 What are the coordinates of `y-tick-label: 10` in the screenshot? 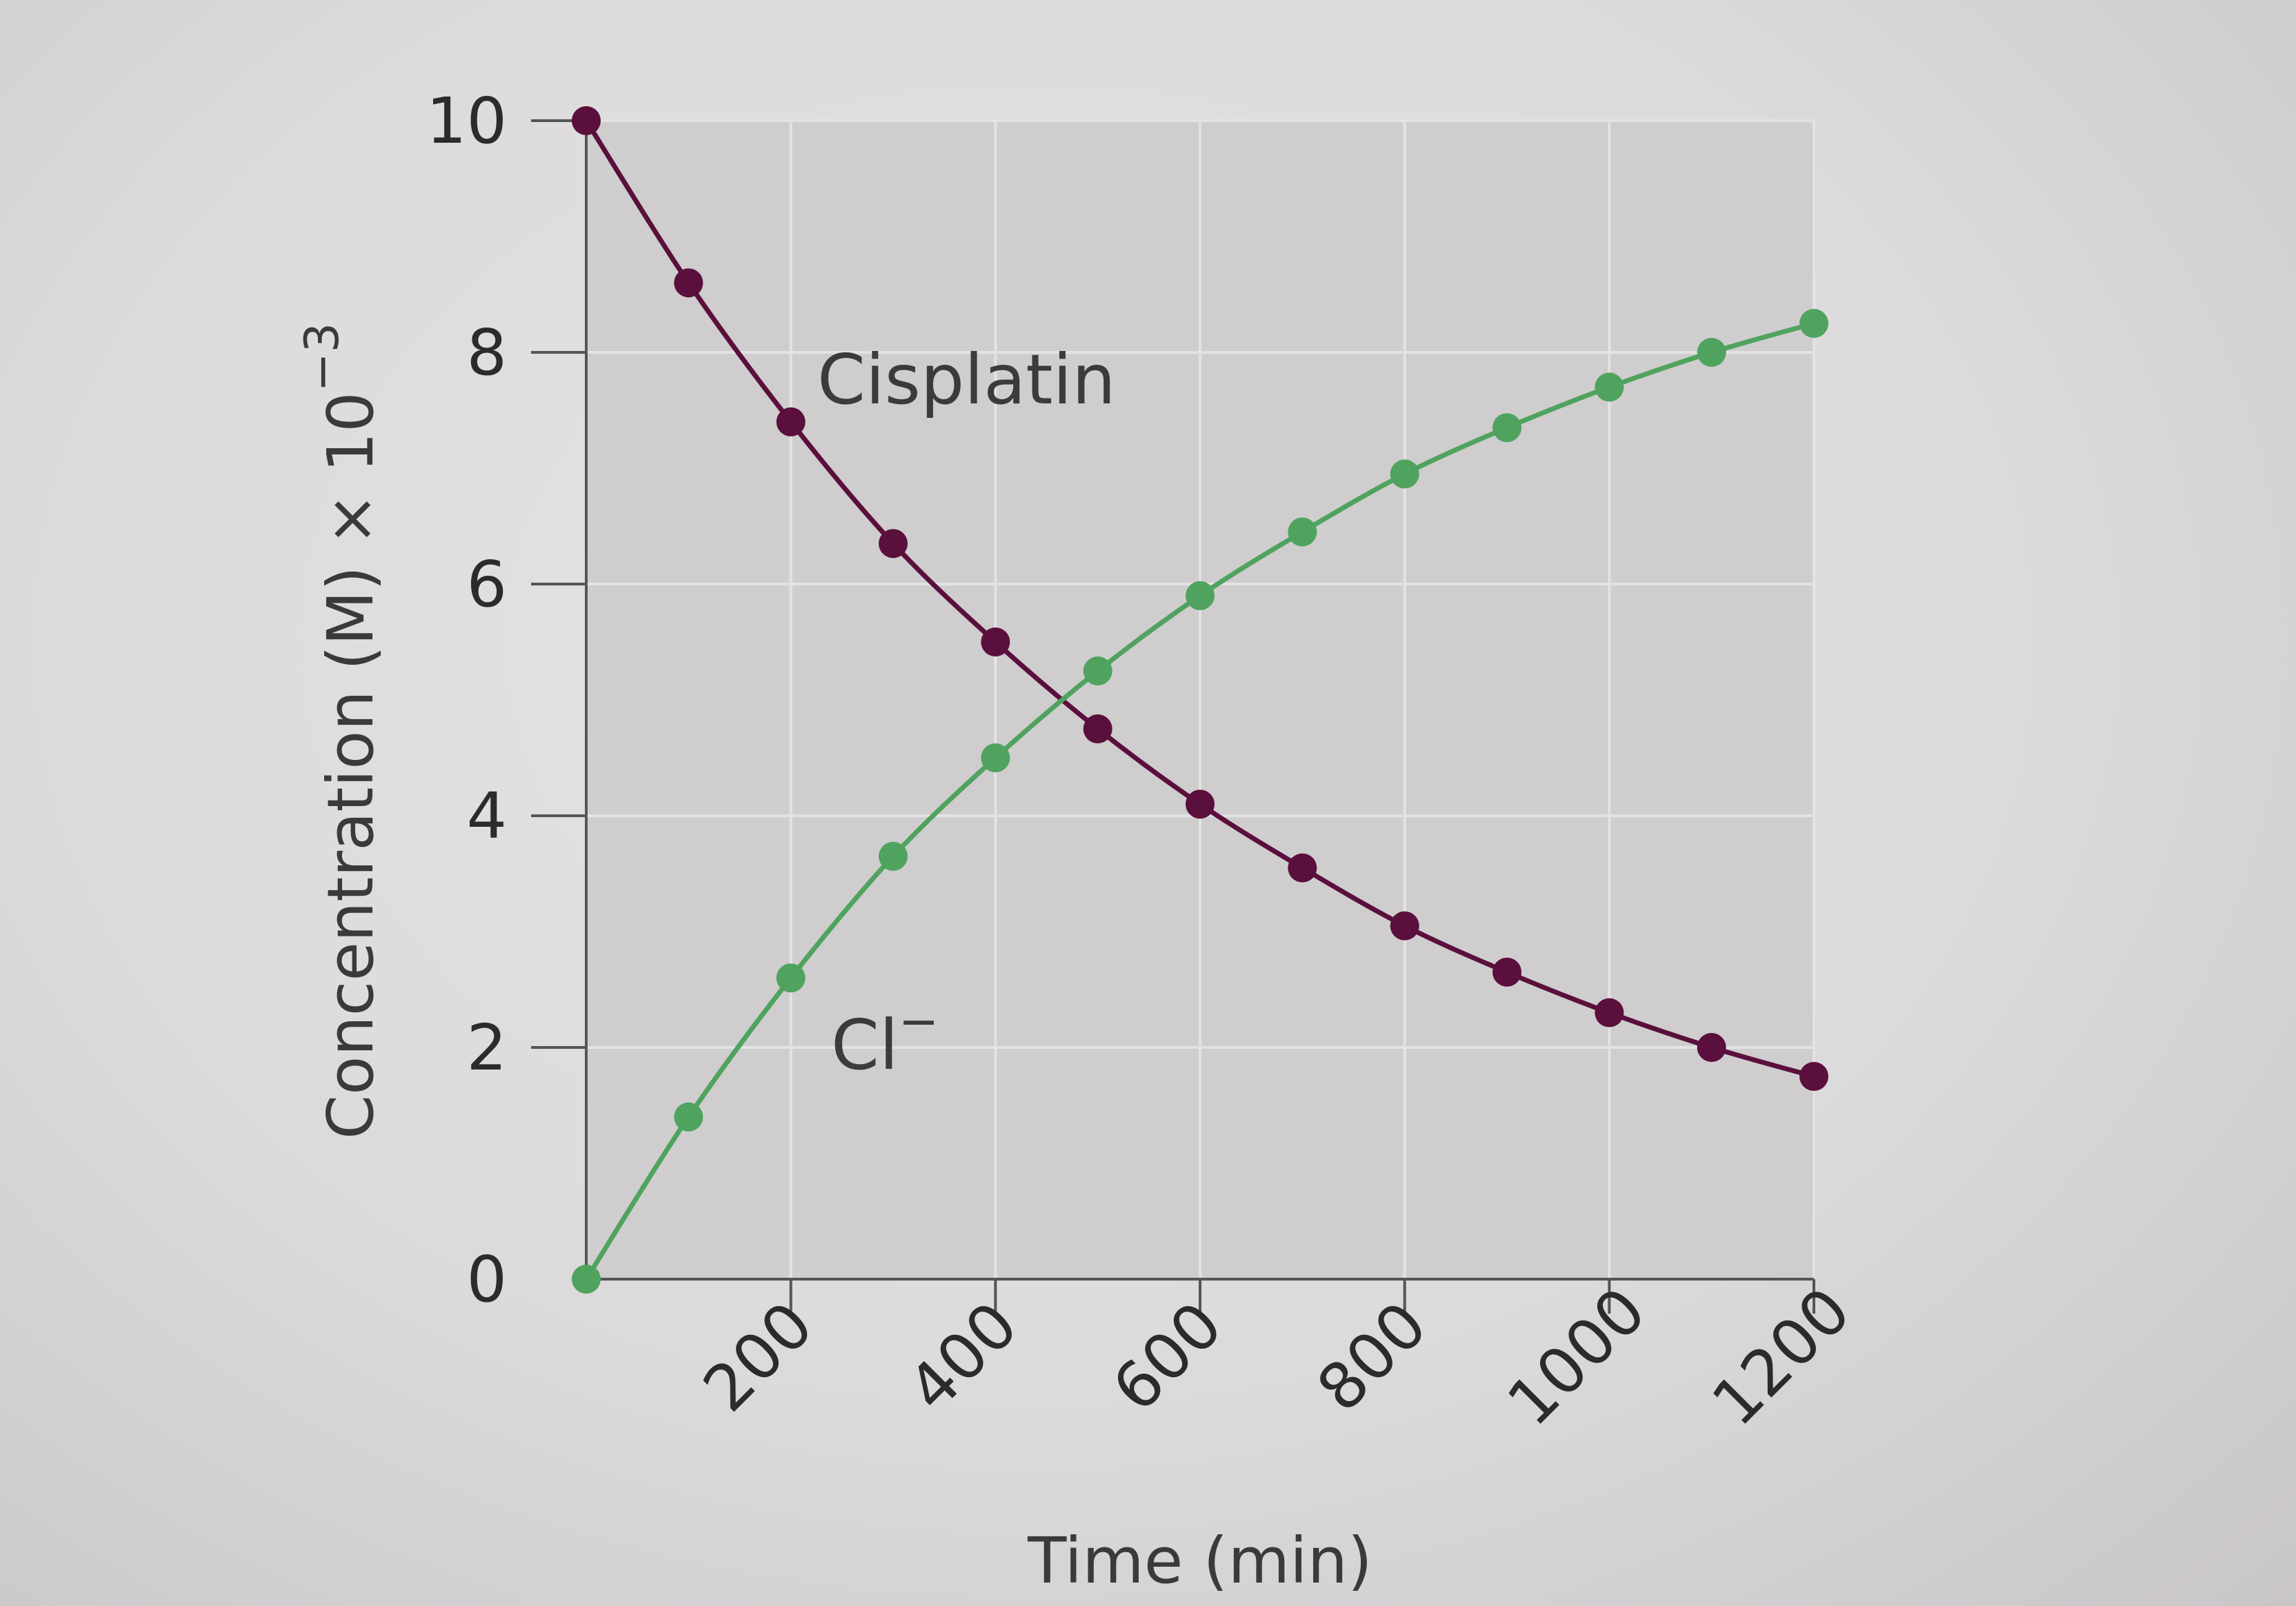 It's located at (466, 121).